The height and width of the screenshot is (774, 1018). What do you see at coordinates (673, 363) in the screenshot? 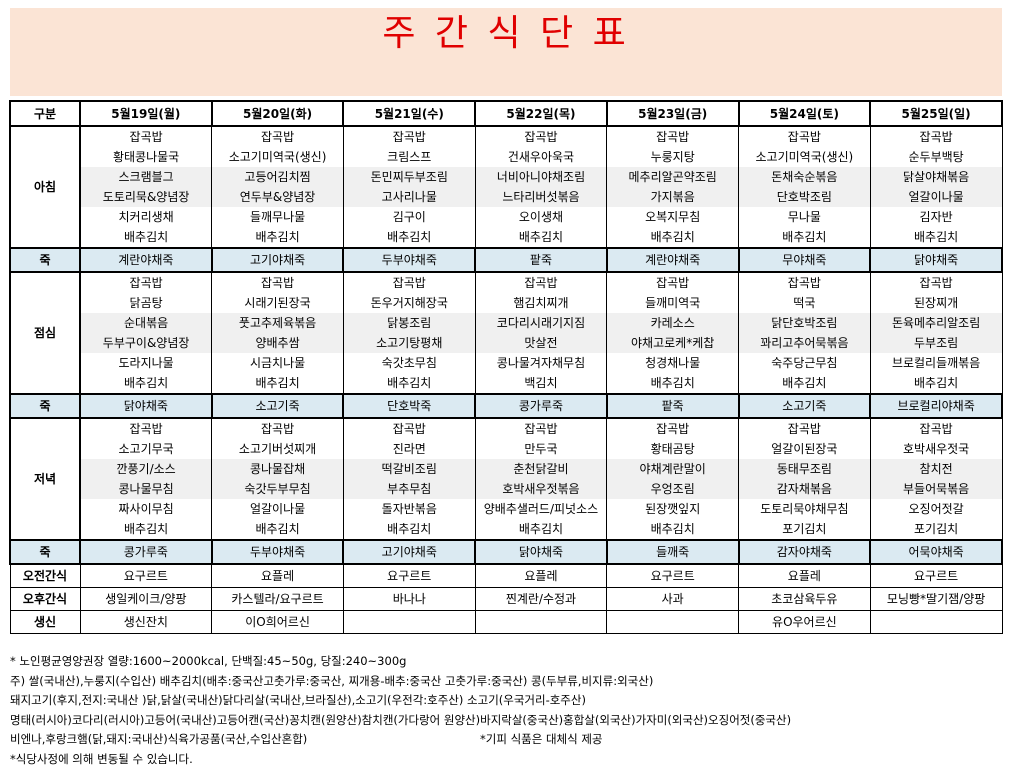
I see `dish: 청경채나물` at bounding box center [673, 363].